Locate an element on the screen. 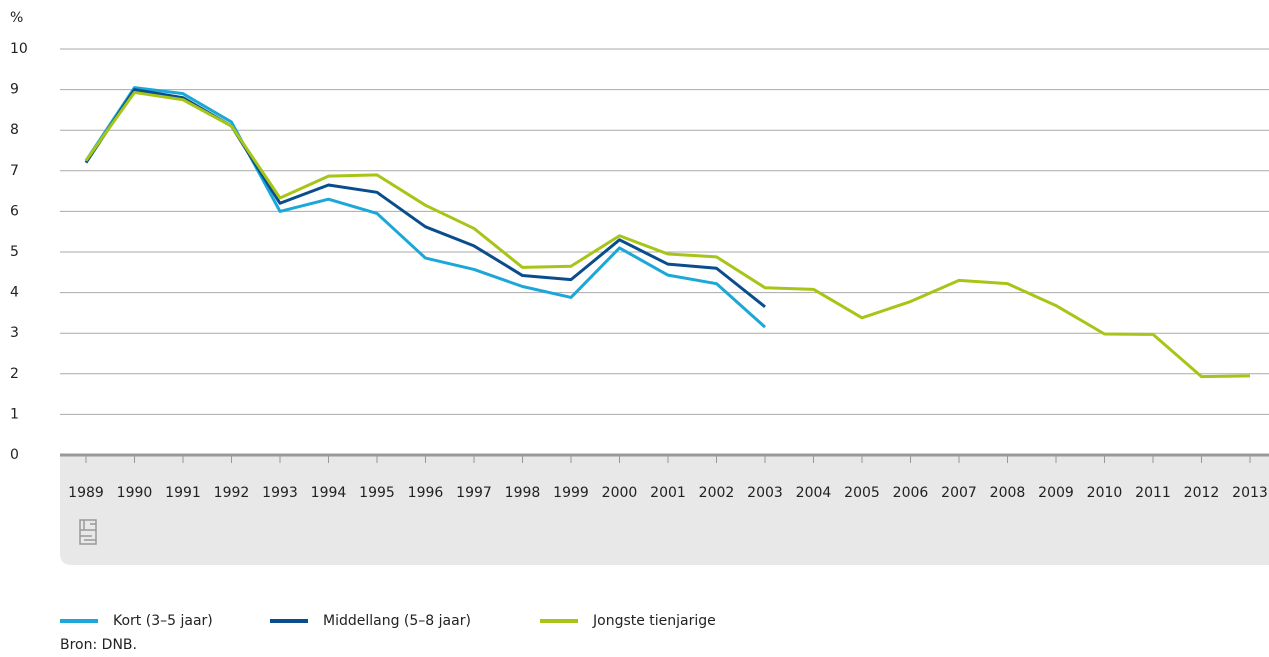 This screenshot has height=657, width=1269. x-tick-label: 2012 is located at coordinates (1202, 493).